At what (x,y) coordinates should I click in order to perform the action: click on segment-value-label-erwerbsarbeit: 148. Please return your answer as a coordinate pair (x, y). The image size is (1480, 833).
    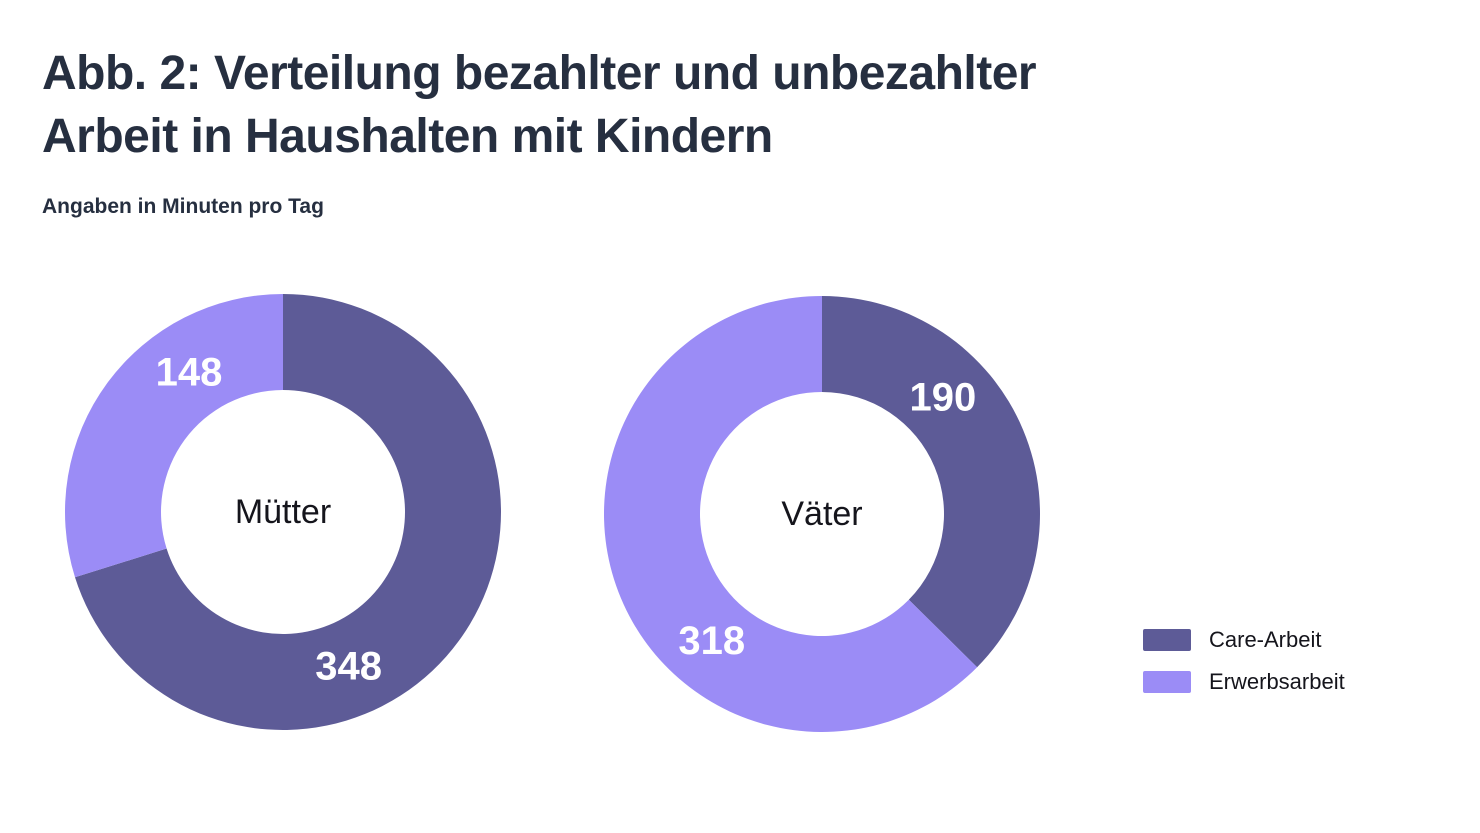
    Looking at the image, I should click on (189, 373).